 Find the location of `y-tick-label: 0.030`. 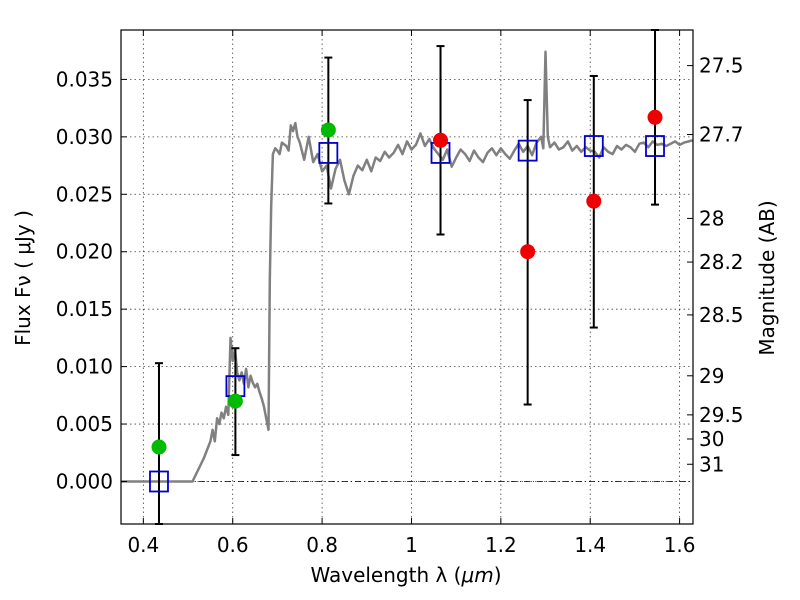

y-tick-label: 0.030 is located at coordinates (84, 137).